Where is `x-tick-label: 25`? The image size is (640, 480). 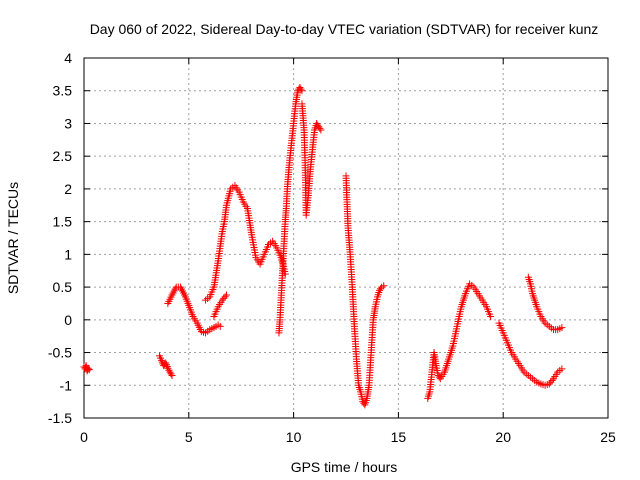 x-tick-label: 25 is located at coordinates (608, 437).